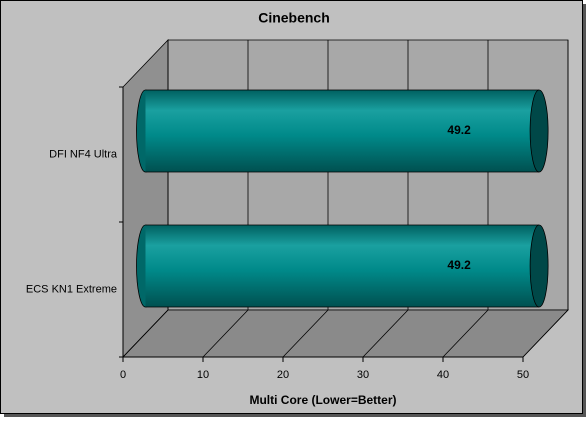 The image size is (588, 424). I want to click on floor, so click(345, 333).